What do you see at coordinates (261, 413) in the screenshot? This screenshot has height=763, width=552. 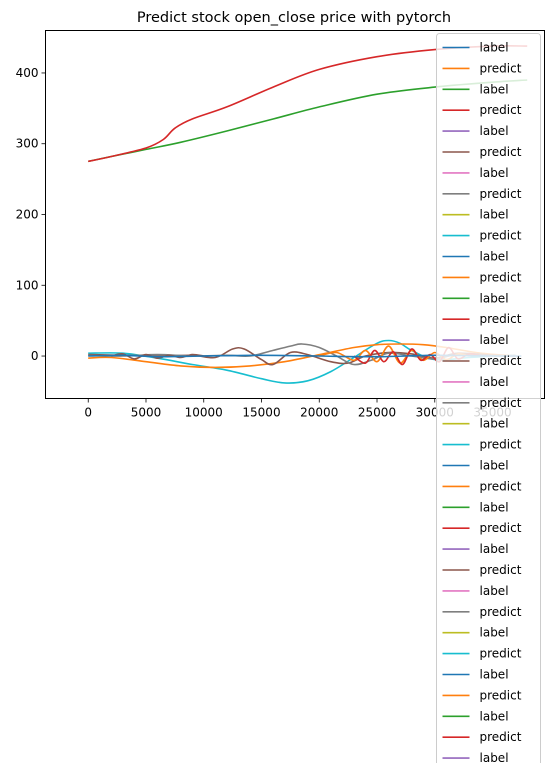 I see `x-tick-label: 15000` at bounding box center [261, 413].